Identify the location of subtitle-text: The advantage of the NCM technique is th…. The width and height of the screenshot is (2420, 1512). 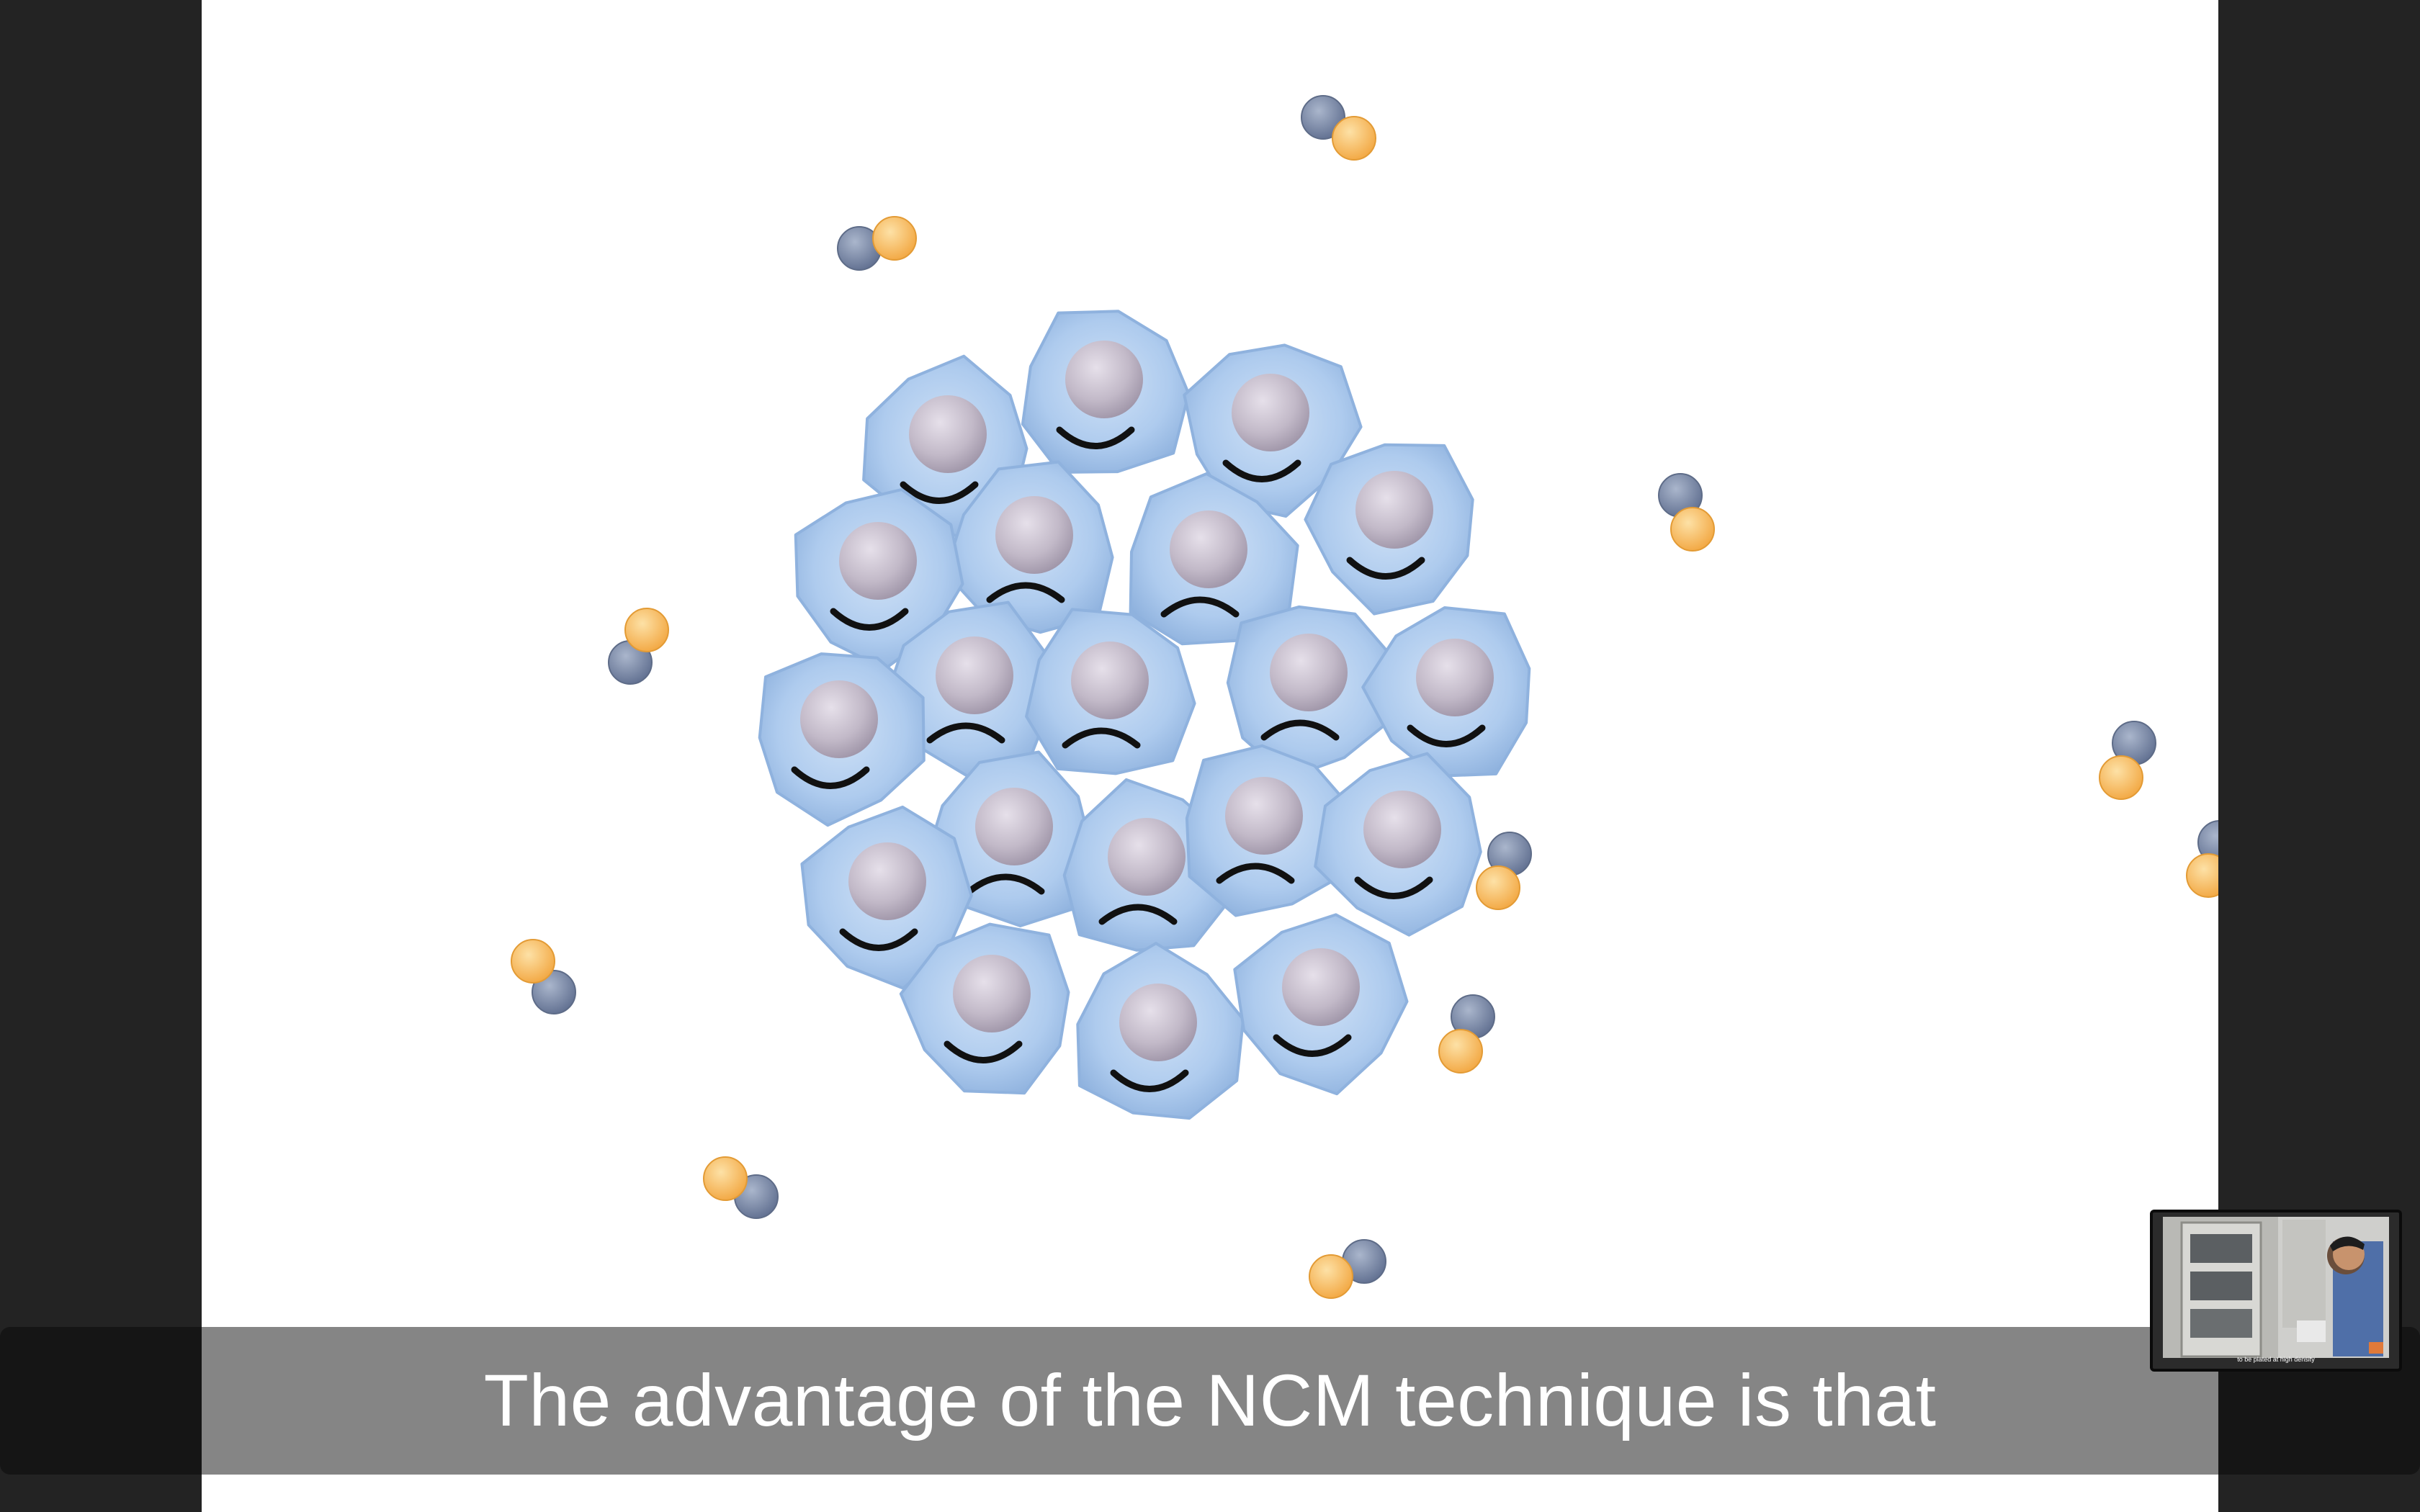
(1210, 1400).